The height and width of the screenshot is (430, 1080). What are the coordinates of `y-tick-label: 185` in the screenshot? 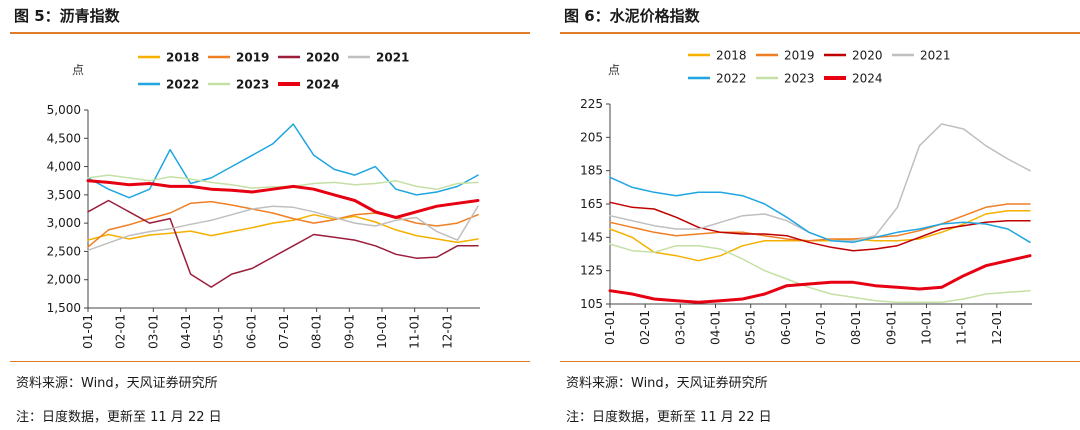 It's located at (591, 171).